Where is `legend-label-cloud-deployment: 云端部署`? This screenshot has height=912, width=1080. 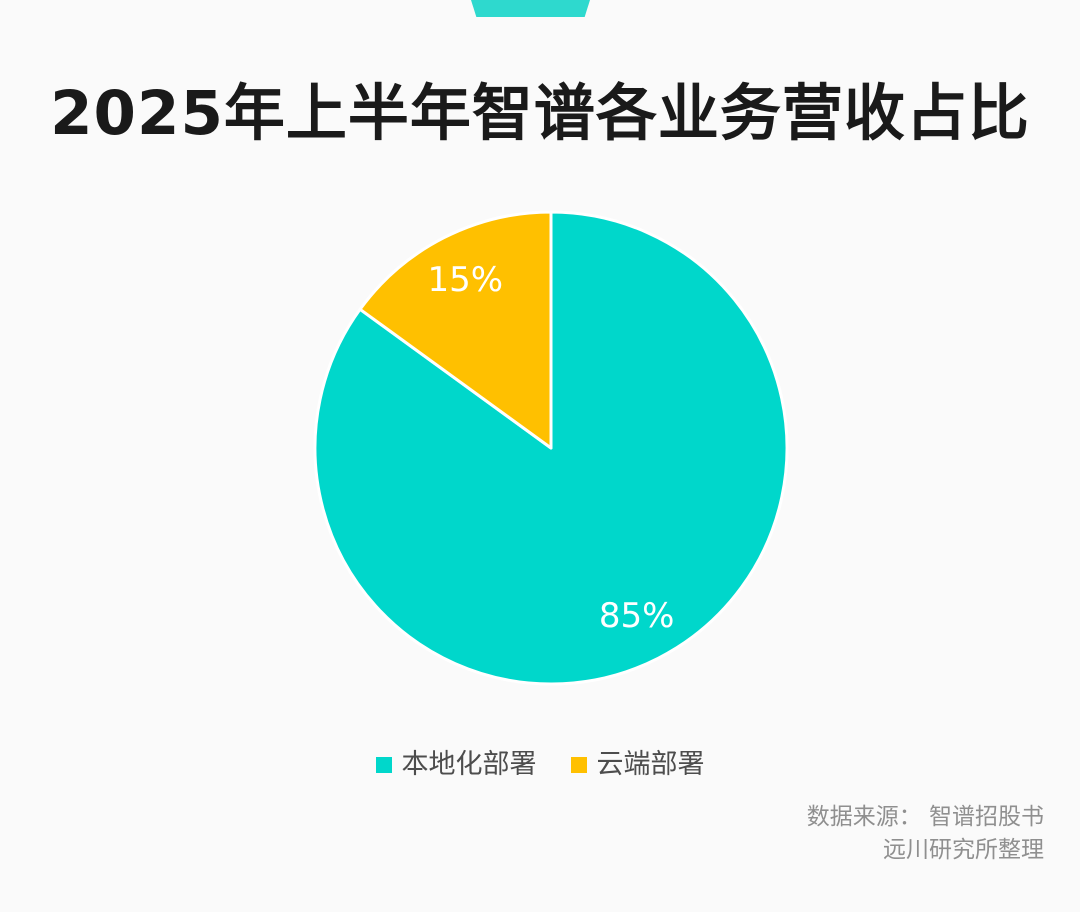
legend-label-cloud-deployment: 云端部署 is located at coordinates (650, 764).